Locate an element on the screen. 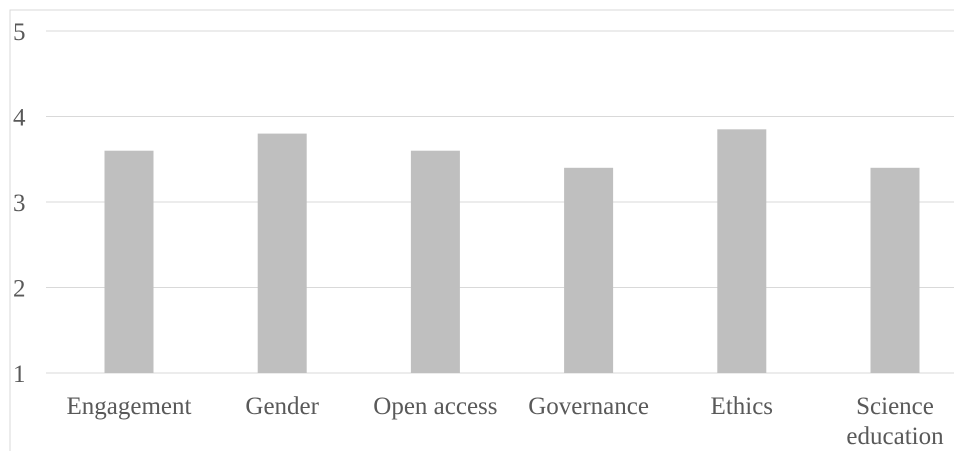 This screenshot has height=451, width=954. y-tick-label-3: 3 is located at coordinates (19, 203).